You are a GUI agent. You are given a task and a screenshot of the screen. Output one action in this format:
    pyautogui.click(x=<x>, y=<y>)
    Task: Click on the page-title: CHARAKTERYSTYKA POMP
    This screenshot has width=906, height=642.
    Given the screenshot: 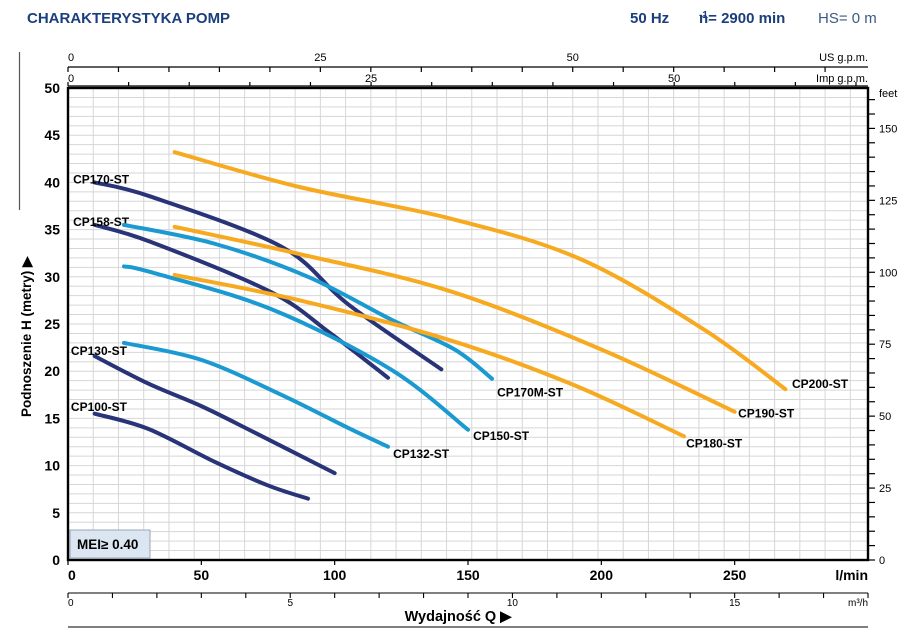 What is the action you would take?
    pyautogui.click(x=129, y=18)
    